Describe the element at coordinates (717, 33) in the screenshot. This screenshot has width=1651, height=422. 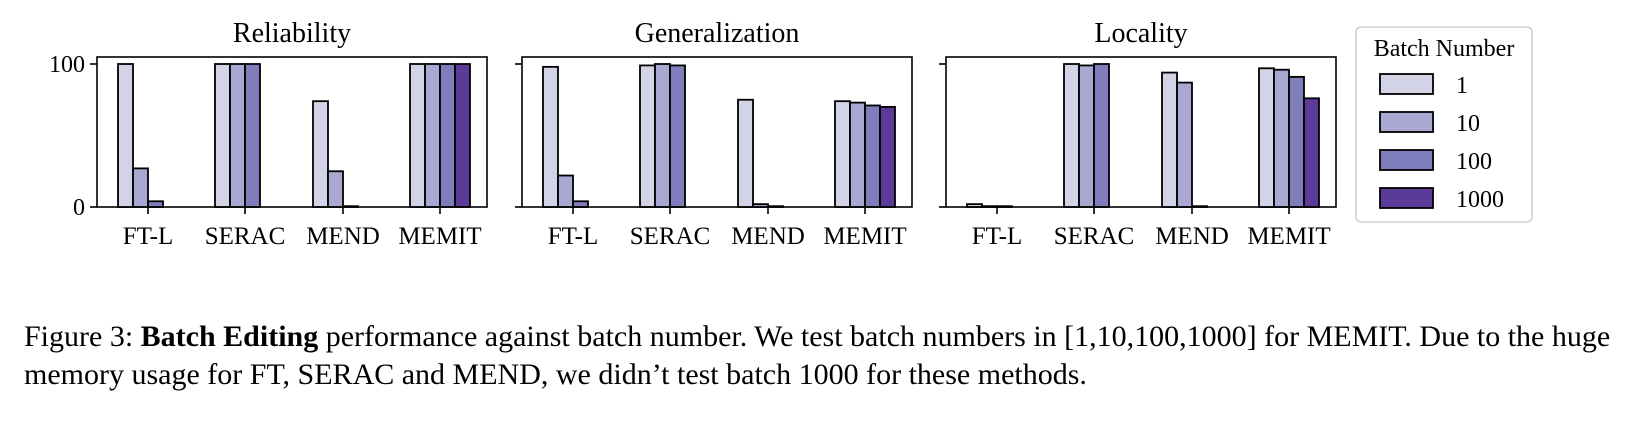
I see `panel-title: Generalization` at that location.